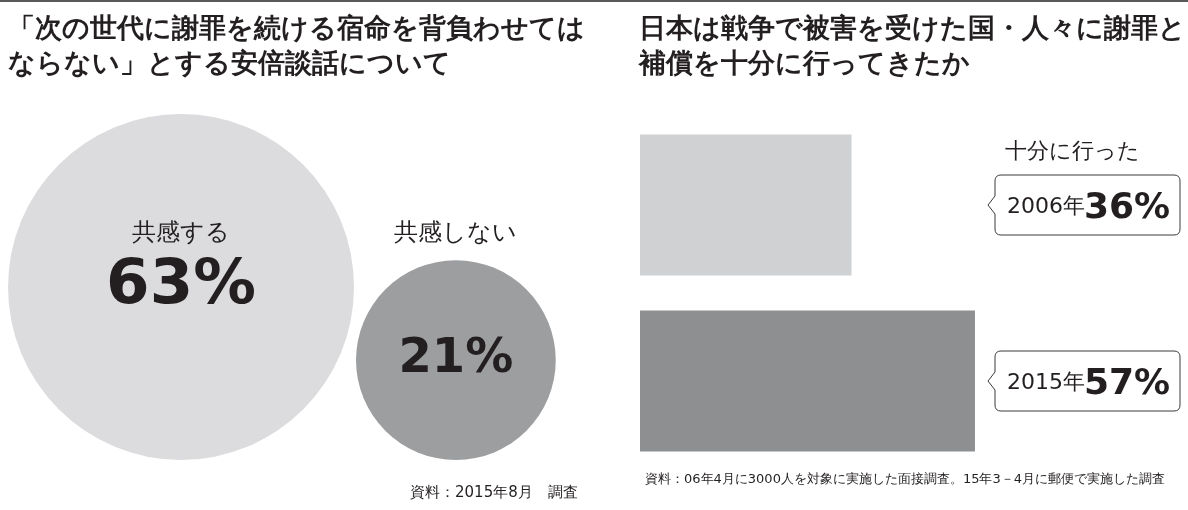 This screenshot has height=510, width=1188. What do you see at coordinates (1127, 205) in the screenshot?
I see `data-label: 36%` at bounding box center [1127, 205].